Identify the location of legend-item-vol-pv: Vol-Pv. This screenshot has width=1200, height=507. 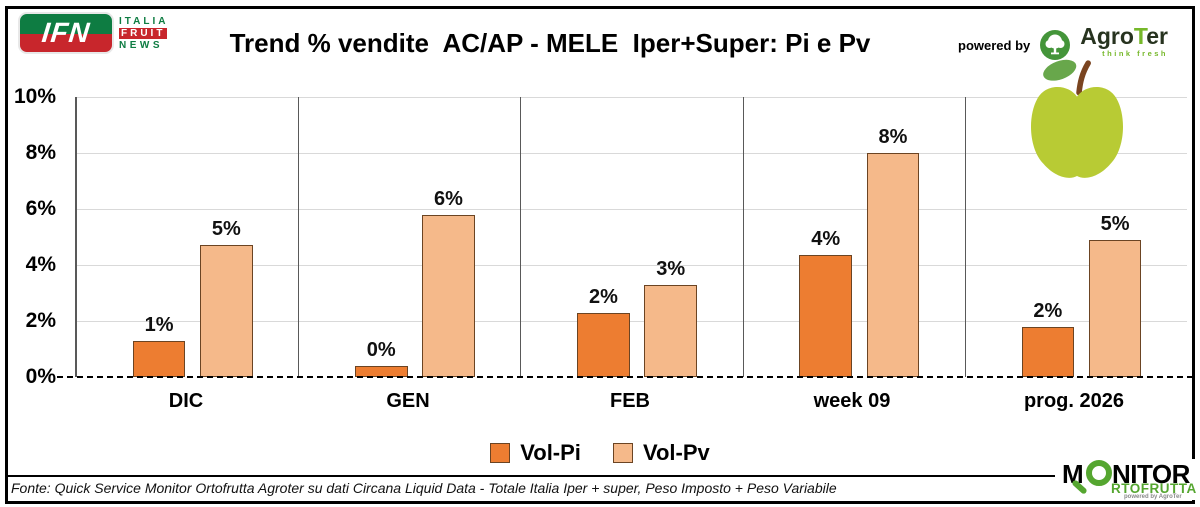
(661, 453).